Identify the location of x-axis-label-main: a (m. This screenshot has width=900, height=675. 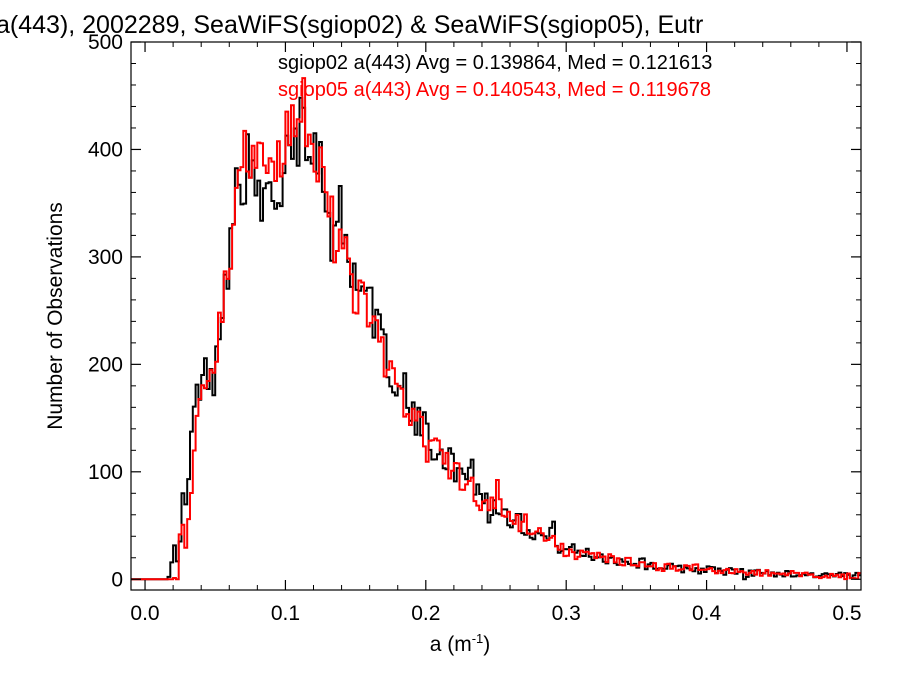
(451, 644).